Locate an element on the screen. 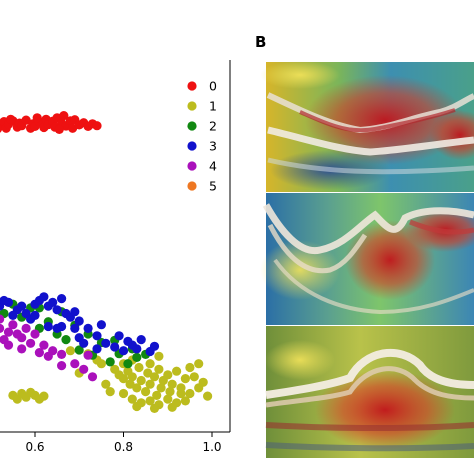 The image size is (474, 474). x-axis-ticks: 0.6 0.8 1.0 is located at coordinates (123, 443).